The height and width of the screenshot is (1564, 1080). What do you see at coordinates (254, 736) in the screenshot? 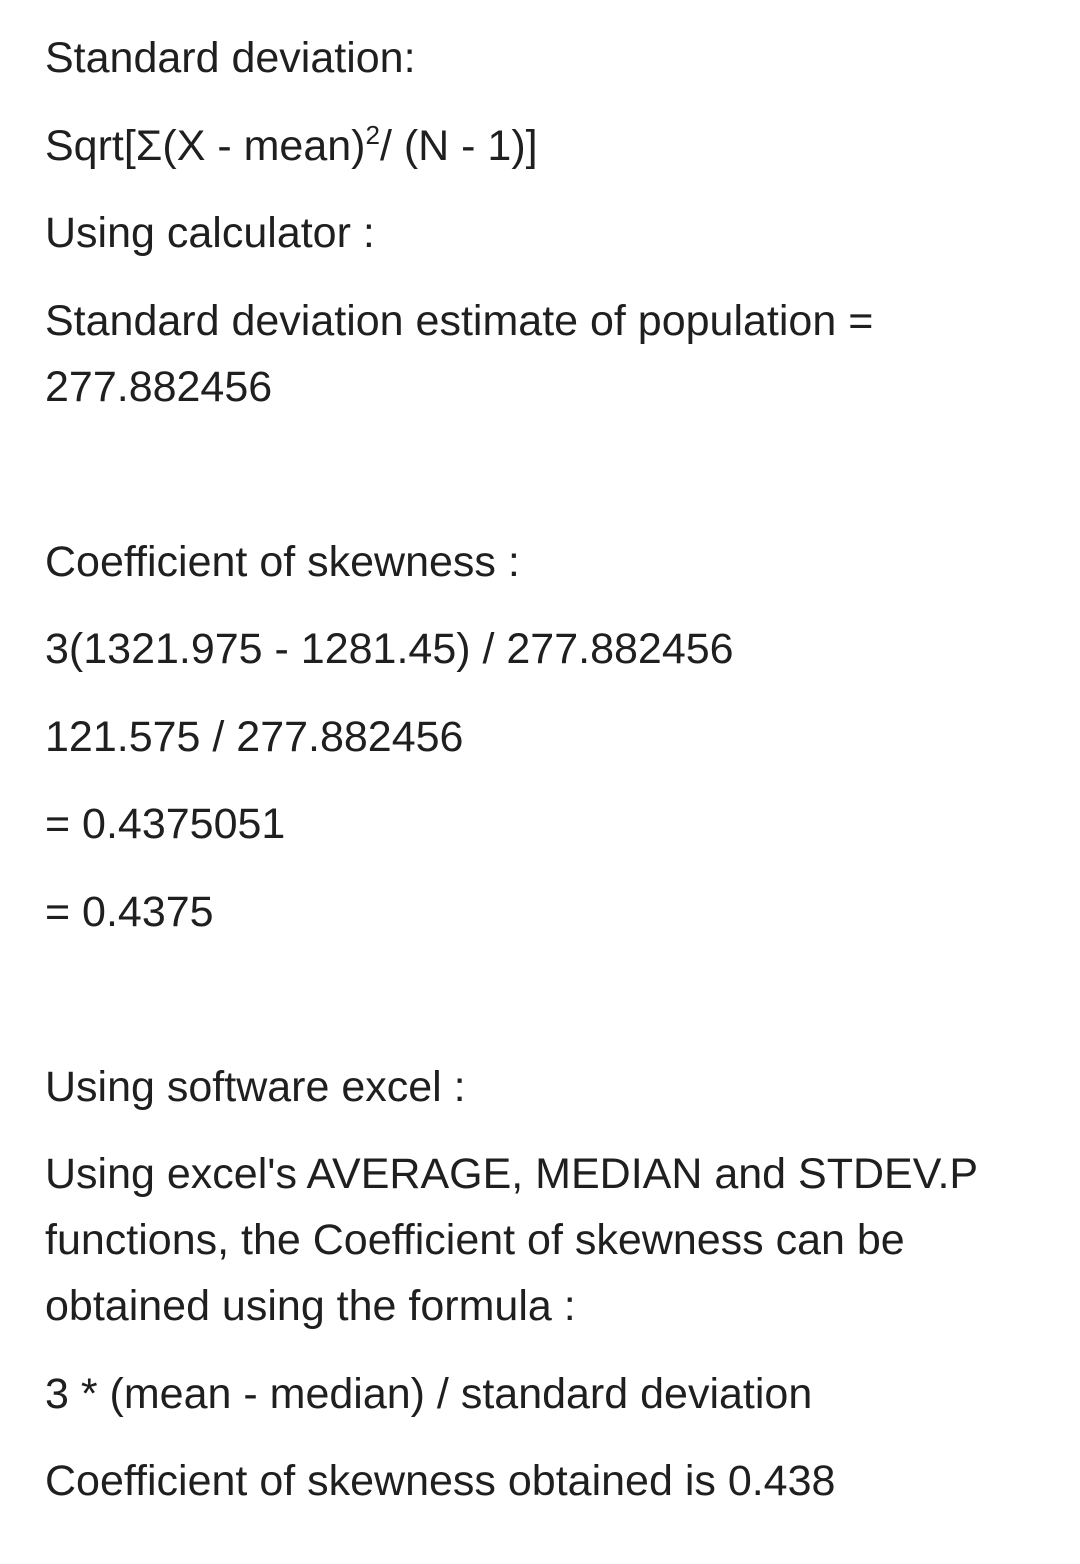
I see `skewness-step: 121.575 / 277.882456` at bounding box center [254, 736].